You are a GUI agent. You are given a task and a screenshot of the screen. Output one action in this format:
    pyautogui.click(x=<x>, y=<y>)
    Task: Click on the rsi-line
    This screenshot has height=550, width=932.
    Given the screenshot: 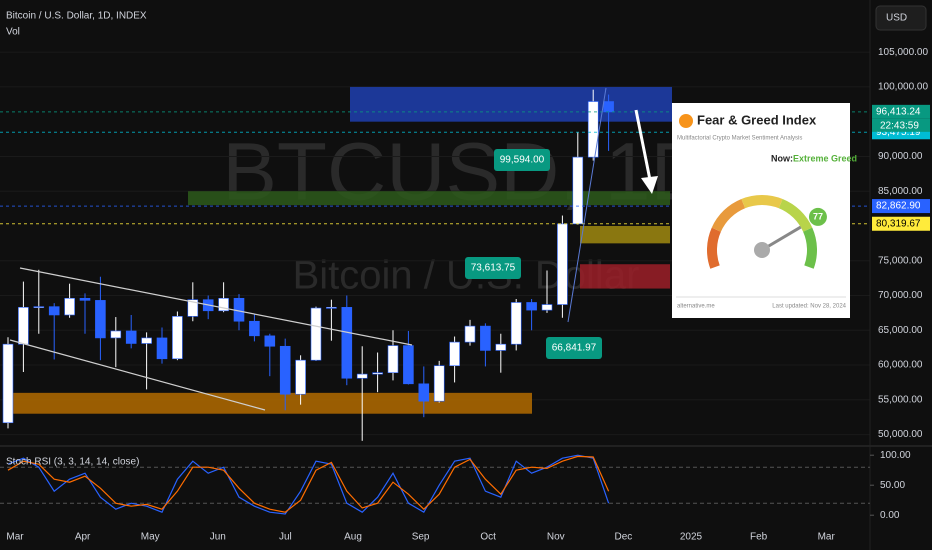 What is the action you would take?
    pyautogui.click(x=308, y=484)
    